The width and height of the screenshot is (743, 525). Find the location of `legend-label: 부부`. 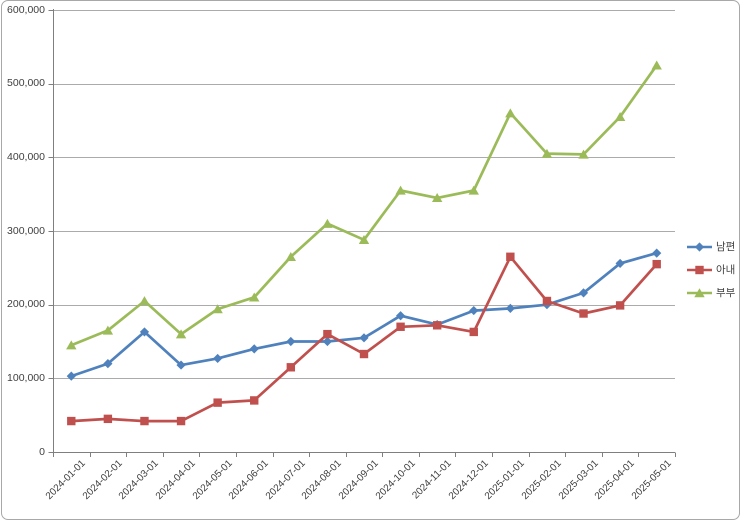

legend-label: 부부 is located at coordinates (726, 293).